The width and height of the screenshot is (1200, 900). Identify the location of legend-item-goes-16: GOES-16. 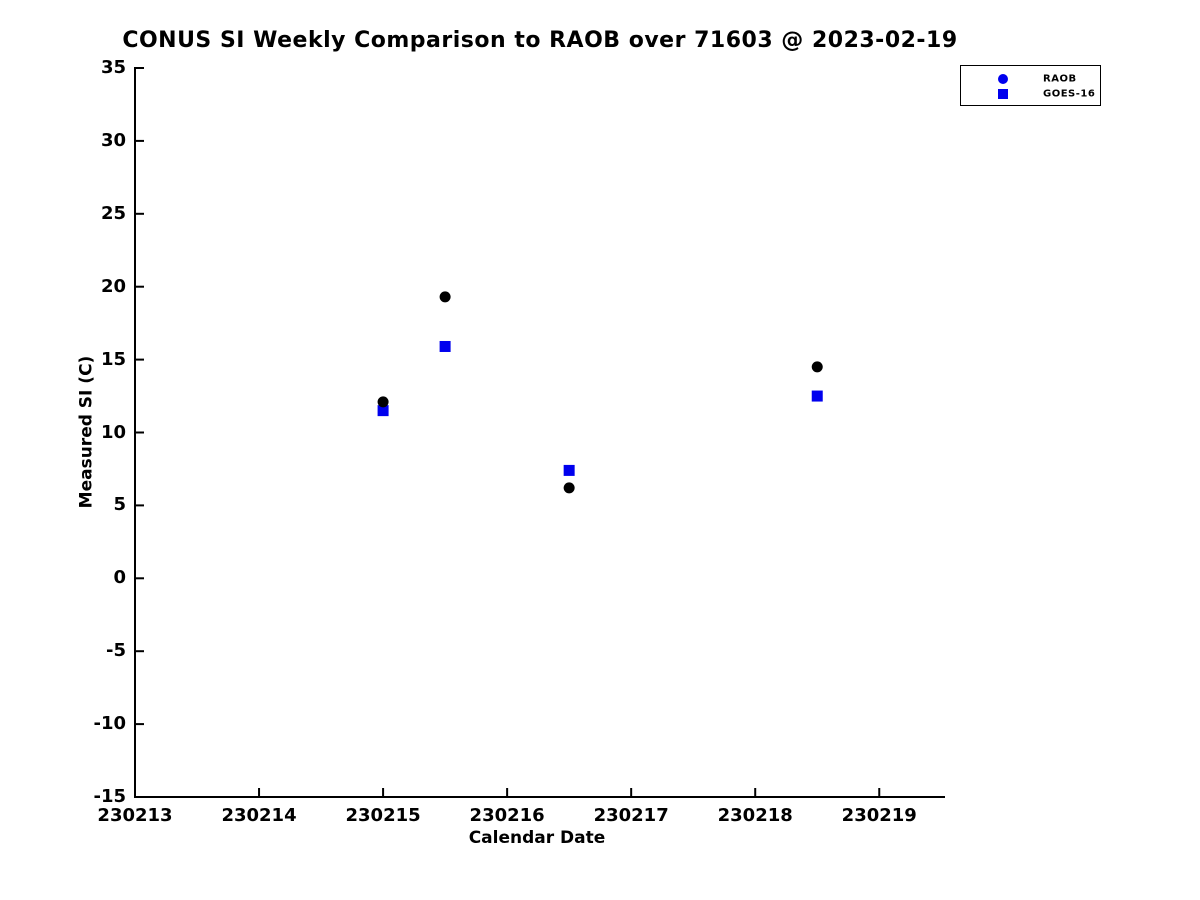
(1030, 93).